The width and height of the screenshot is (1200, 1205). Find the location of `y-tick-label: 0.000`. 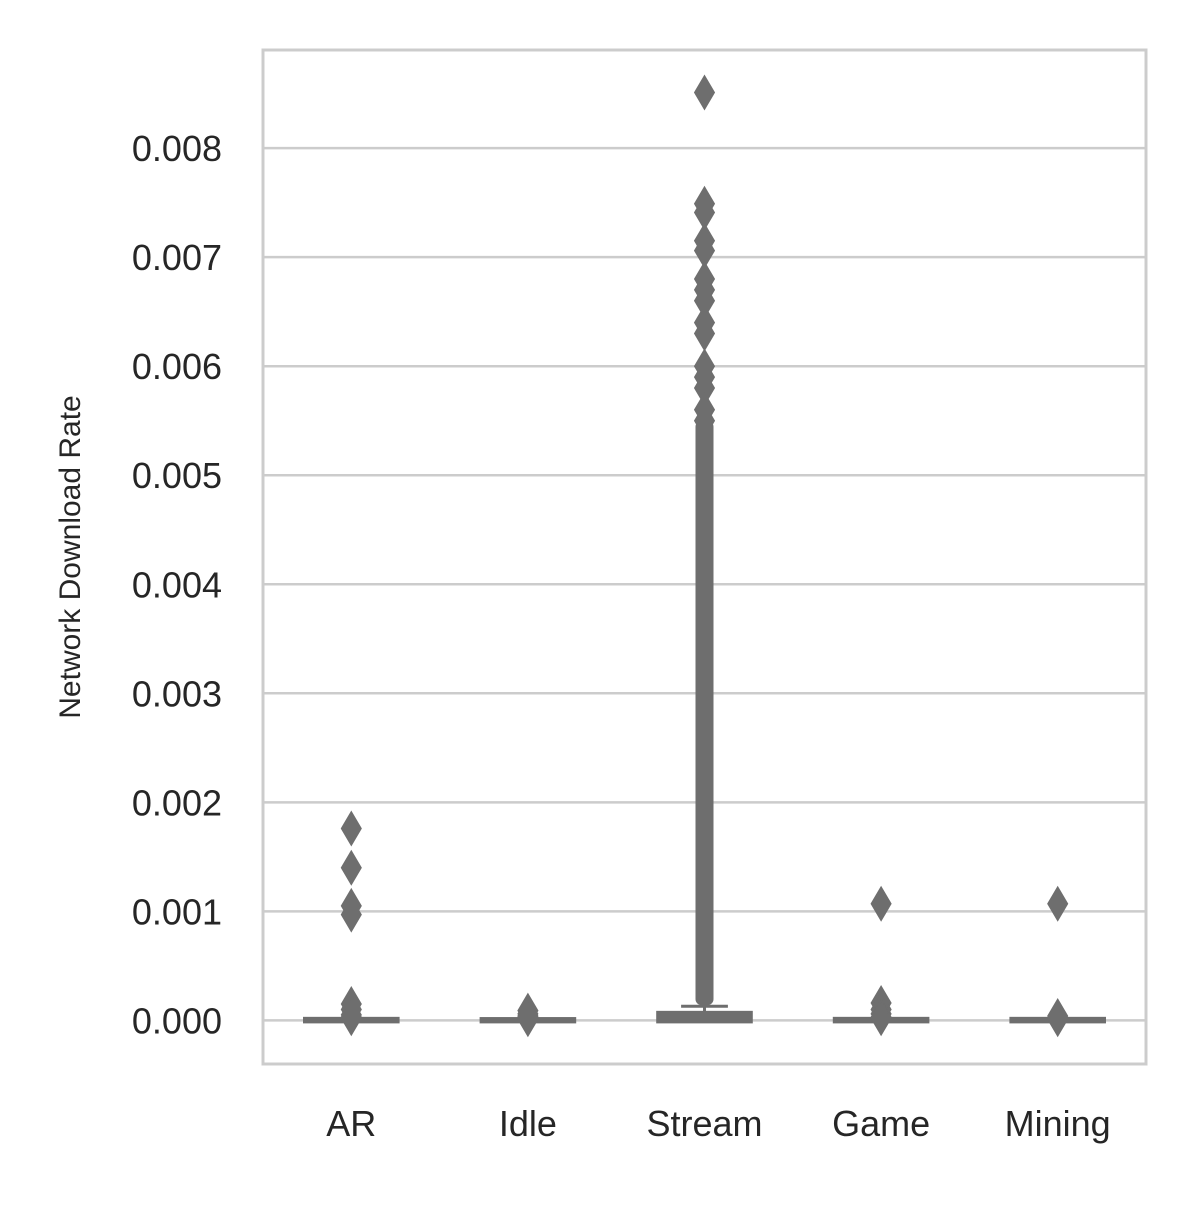

y-tick-label: 0.000 is located at coordinates (177, 1020).